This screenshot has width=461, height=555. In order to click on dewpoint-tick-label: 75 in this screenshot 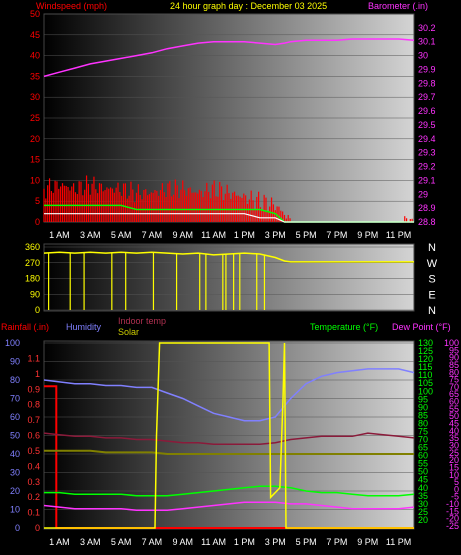, I will do `click(454, 380)`.